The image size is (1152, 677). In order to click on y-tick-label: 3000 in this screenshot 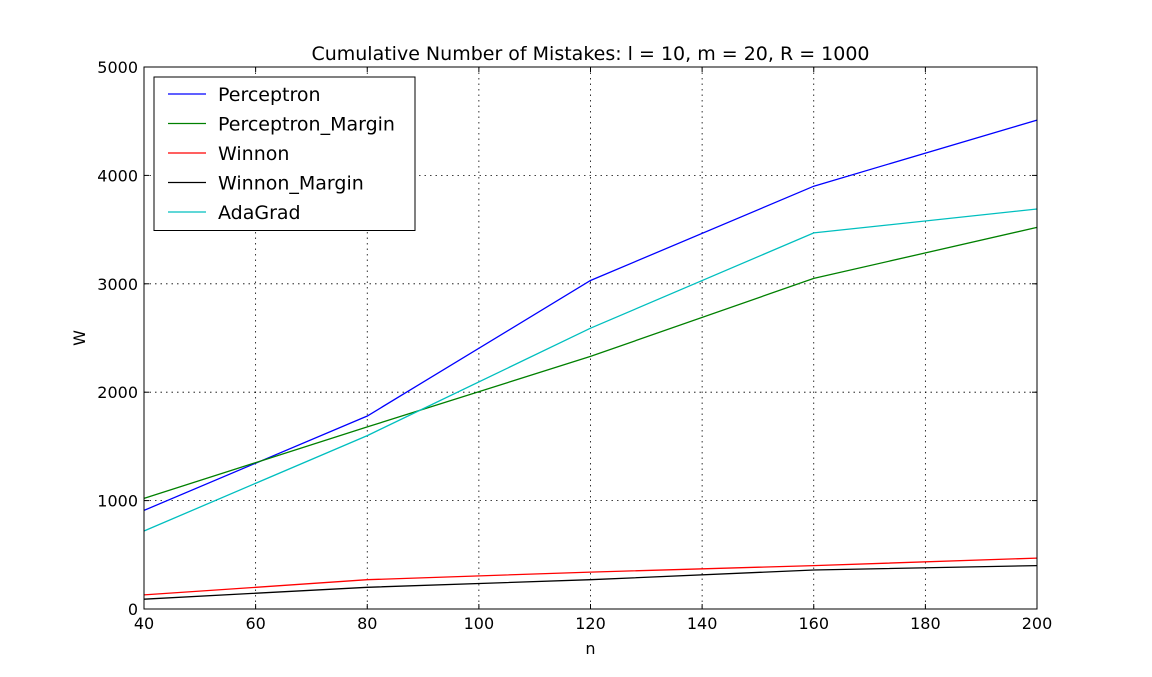, I will do `click(117, 284)`.